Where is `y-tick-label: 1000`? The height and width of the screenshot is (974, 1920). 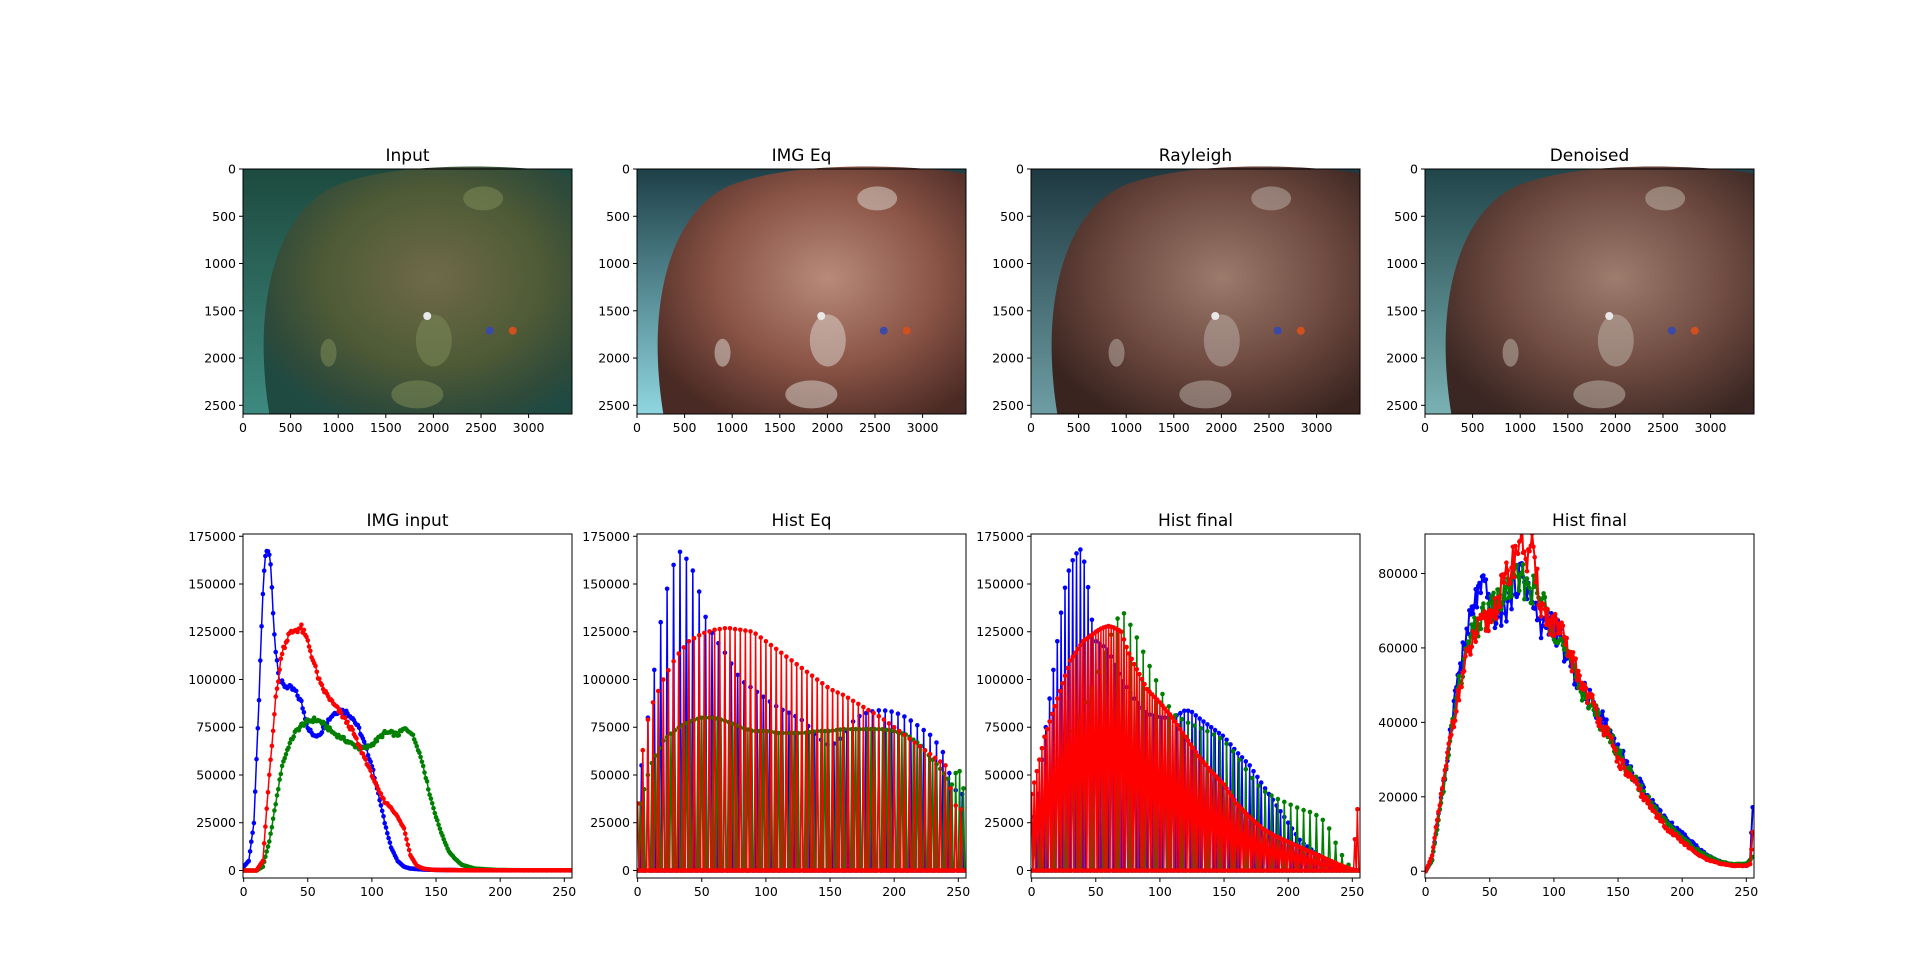 y-tick-label: 1000 is located at coordinates (1402, 263).